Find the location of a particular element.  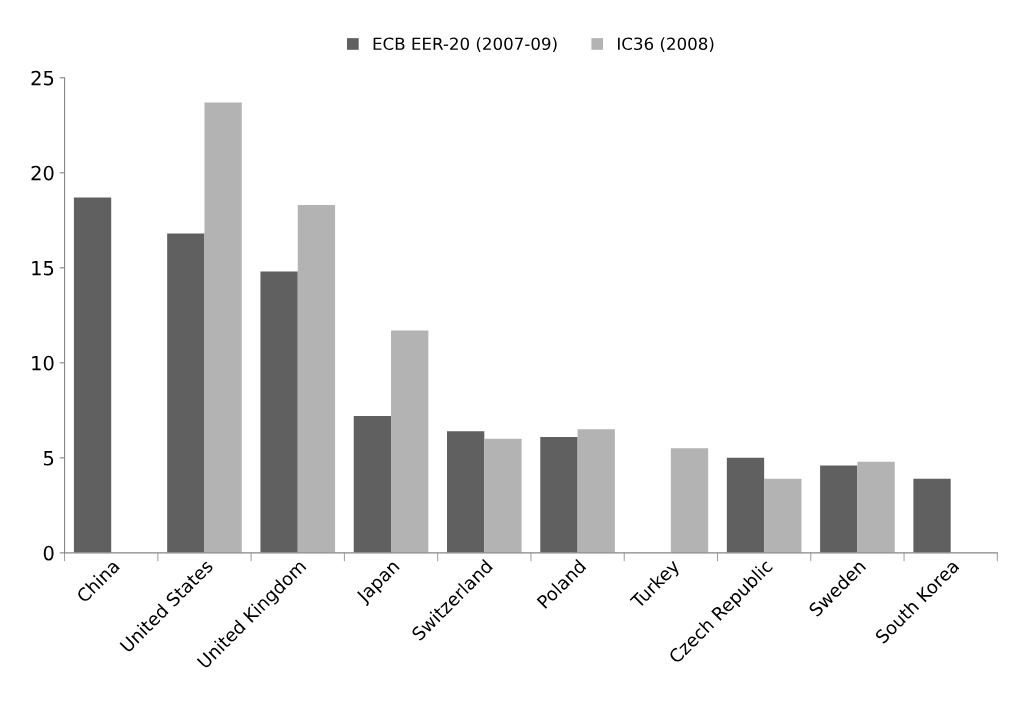

y-tick-label: 20 is located at coordinates (42, 173).